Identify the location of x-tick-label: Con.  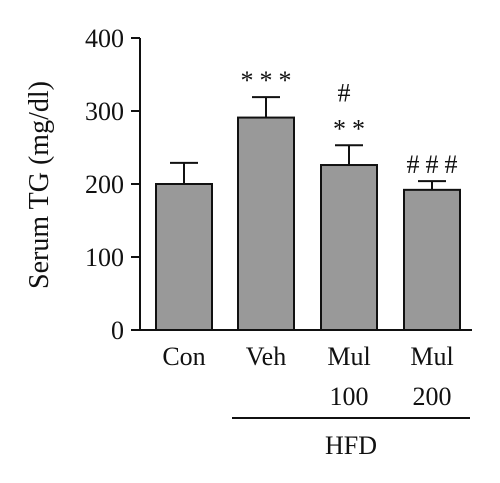
(183, 356).